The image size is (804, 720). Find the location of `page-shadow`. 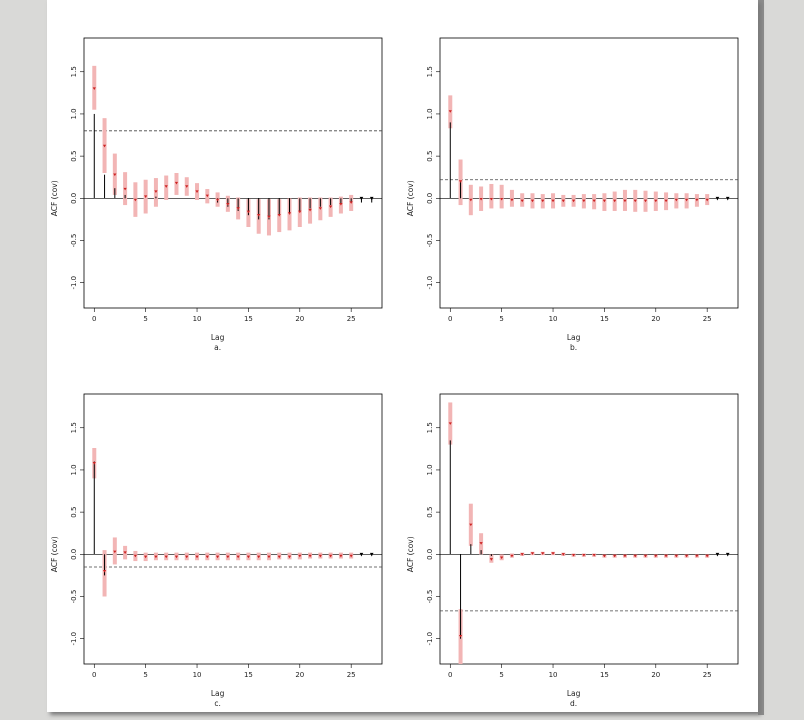

page-shadow is located at coordinates (761, 357).